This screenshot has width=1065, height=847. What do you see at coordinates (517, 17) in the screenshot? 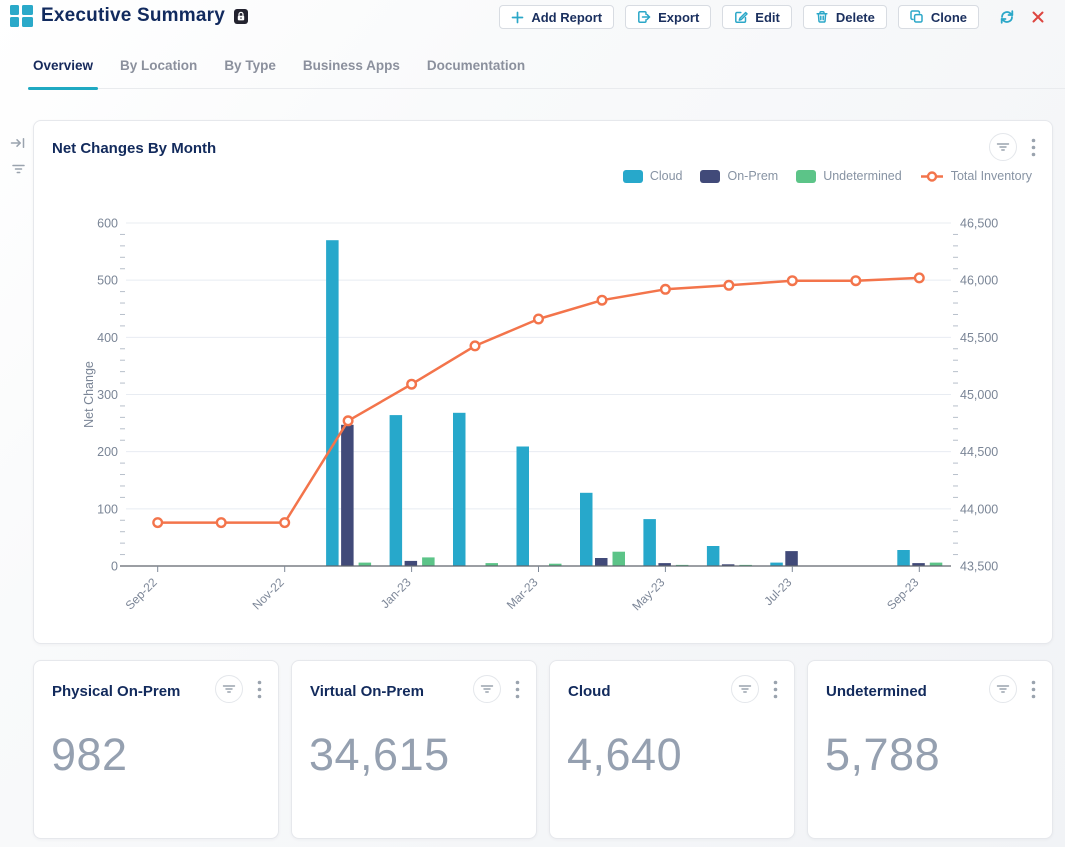
I see `plus-icon` at bounding box center [517, 17].